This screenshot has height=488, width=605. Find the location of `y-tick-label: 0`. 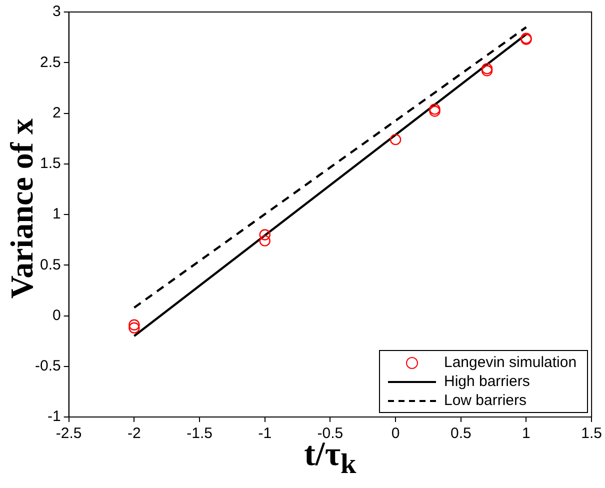

y-tick-label: 0 is located at coordinates (56, 315).